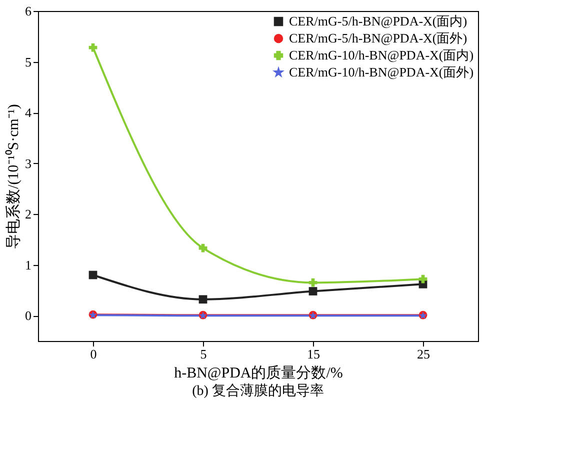 Image resolution: width=569 pixels, height=467 pixels. What do you see at coordinates (378, 21) in the screenshot?
I see `legend-label: CER/mG-5/h-BN@PDA-X(面内)` at bounding box center [378, 21].